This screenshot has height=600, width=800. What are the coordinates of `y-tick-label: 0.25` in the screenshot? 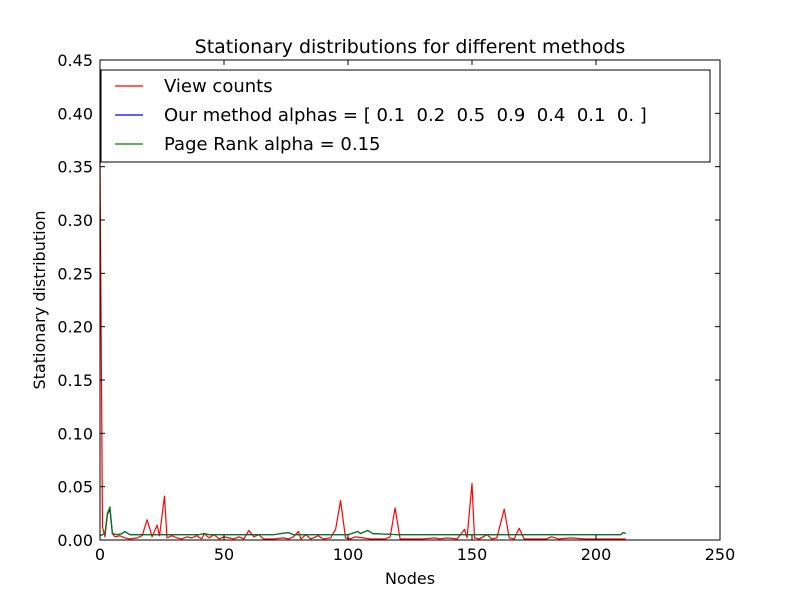 It's located at (75, 273).